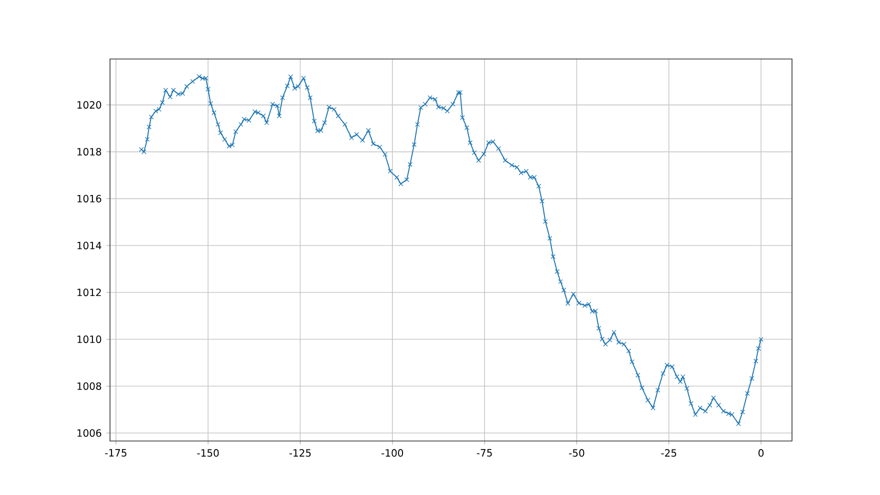  I want to click on x-tick-label: -25, so click(668, 453).